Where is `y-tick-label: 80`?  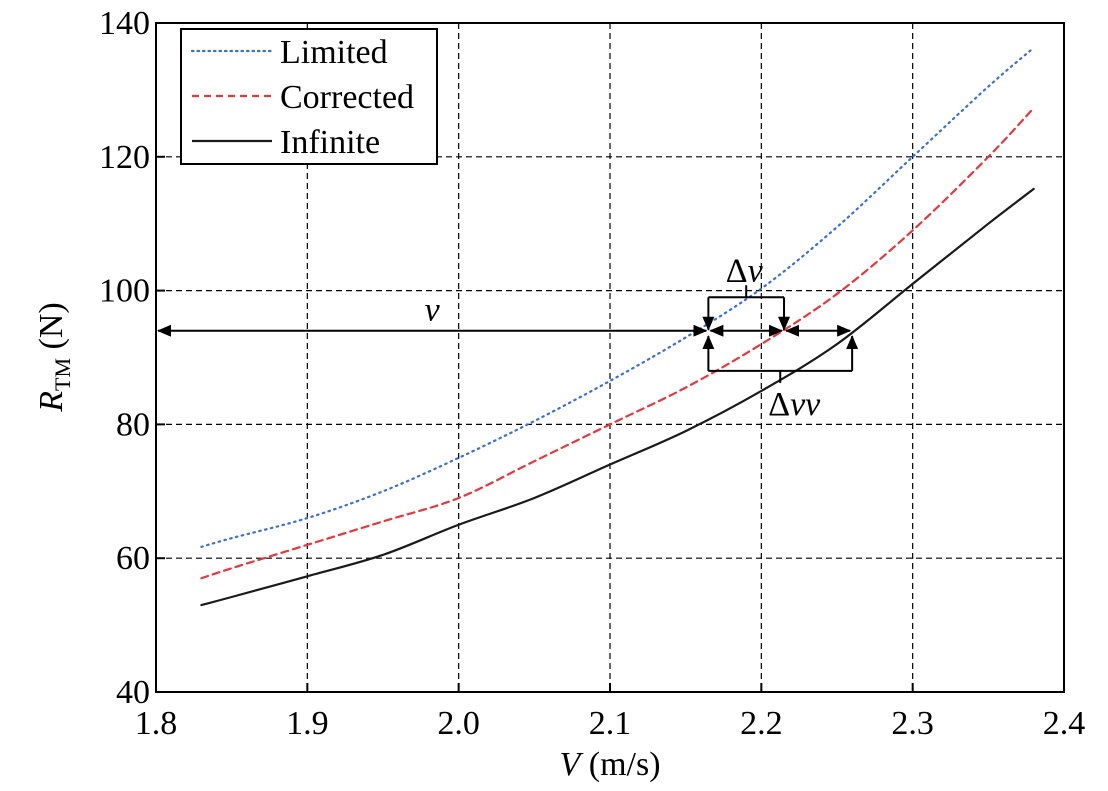 y-tick-label: 80 is located at coordinates (133, 424).